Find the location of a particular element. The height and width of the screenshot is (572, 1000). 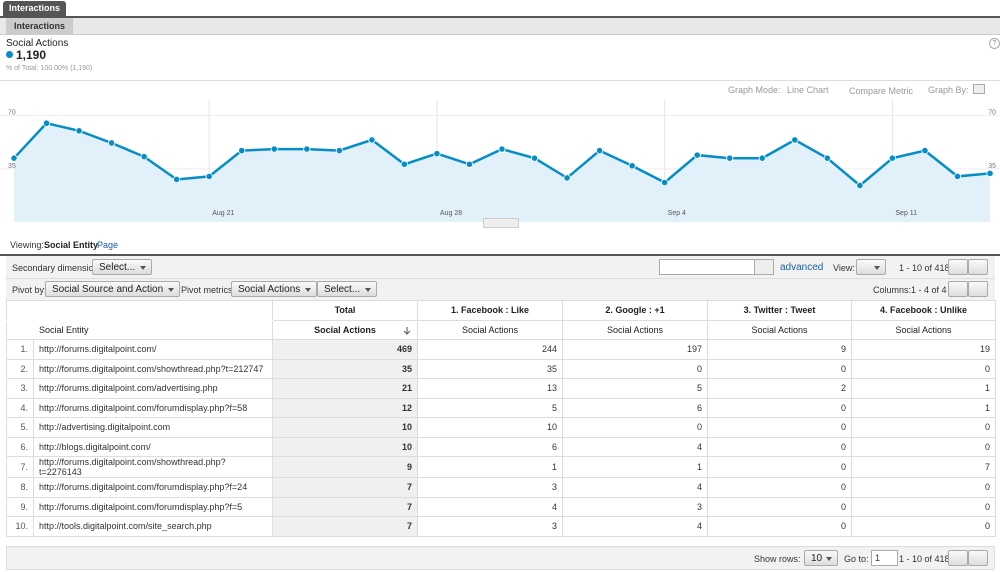

viewing-active: Social Entity is located at coordinates (71, 245).